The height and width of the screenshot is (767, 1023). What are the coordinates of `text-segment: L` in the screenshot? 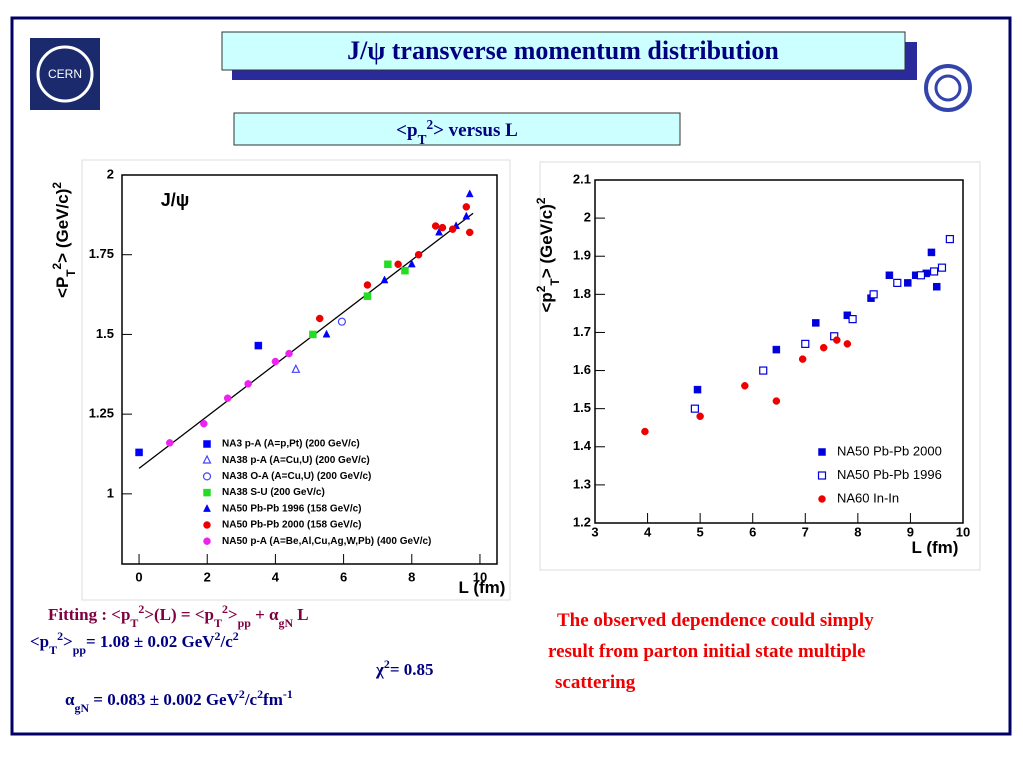 It's located at (301, 614).